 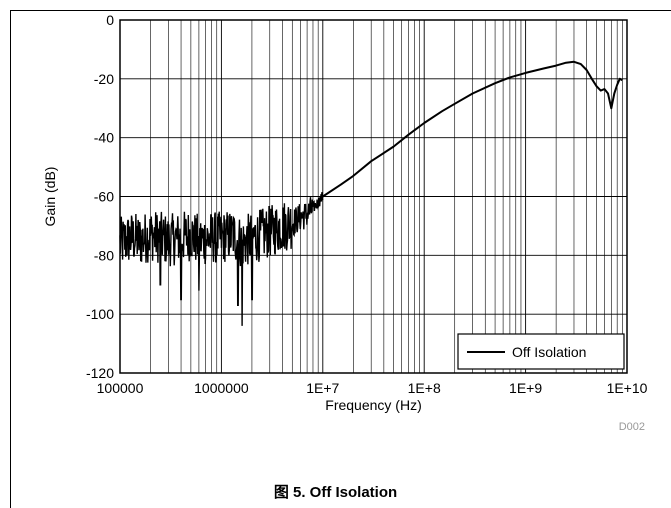 What do you see at coordinates (120, 388) in the screenshot?
I see `x-tick-label: 100000` at bounding box center [120, 388].